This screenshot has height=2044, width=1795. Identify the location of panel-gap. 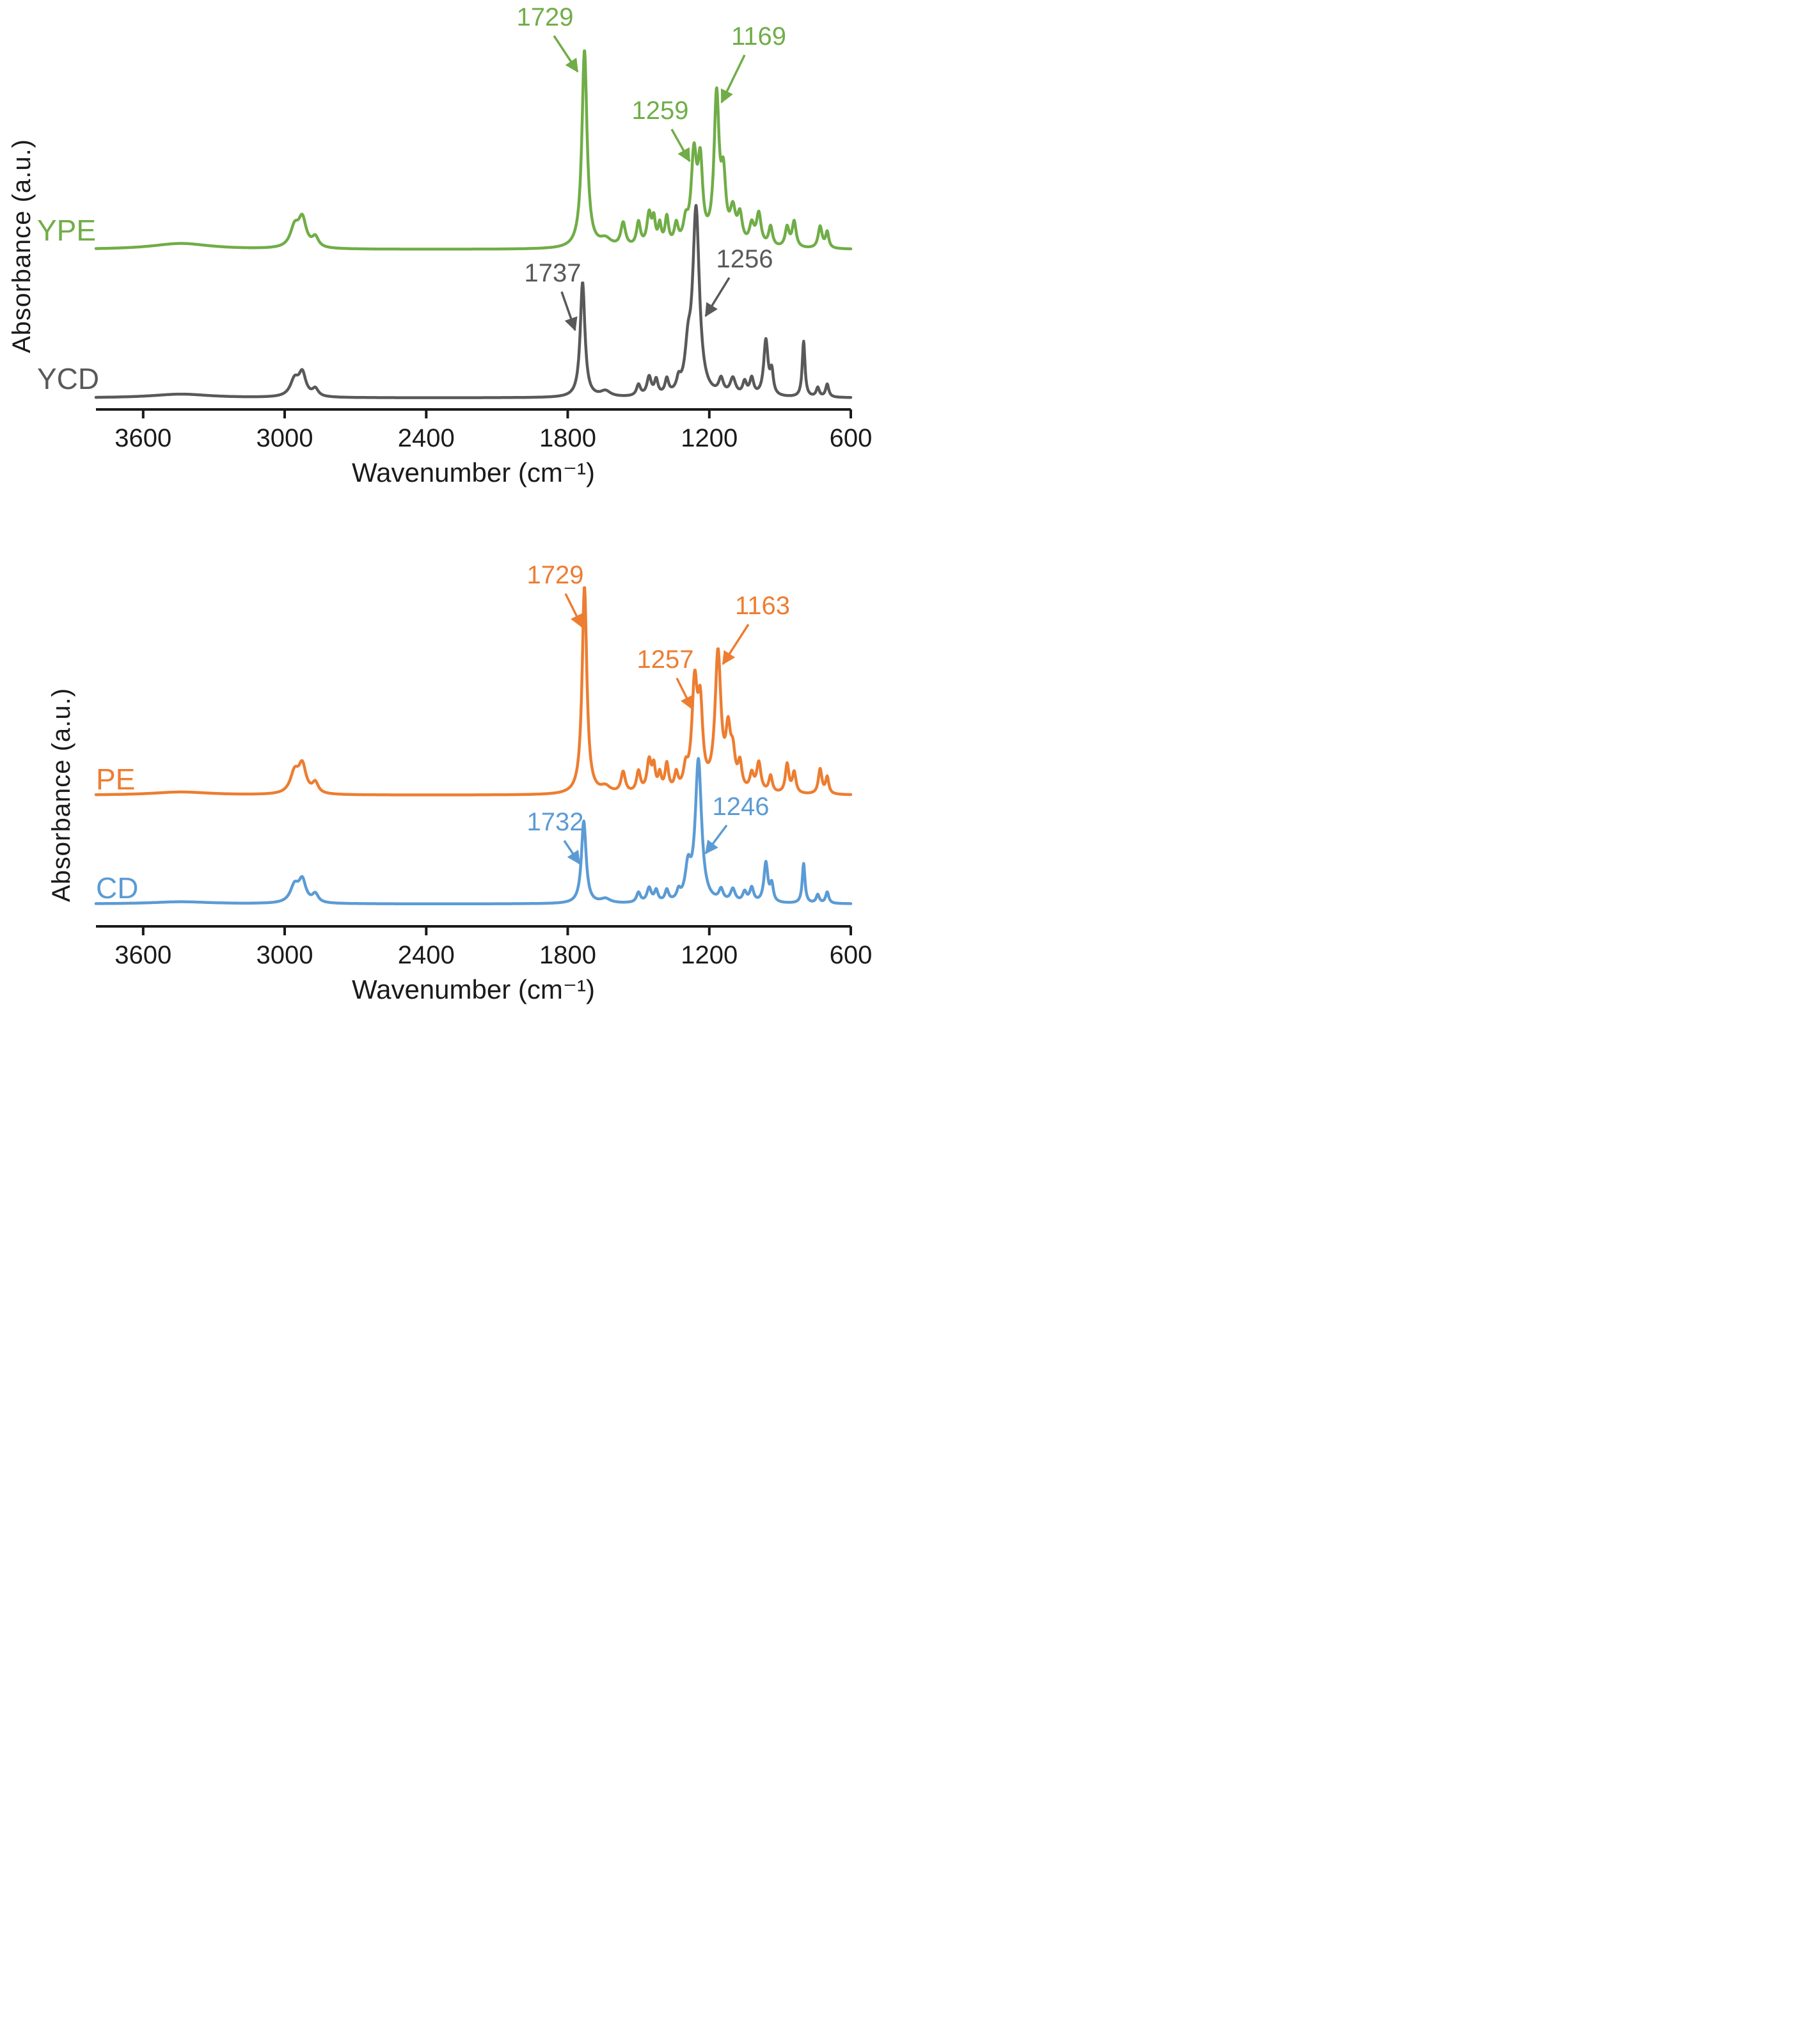
(449, 504).